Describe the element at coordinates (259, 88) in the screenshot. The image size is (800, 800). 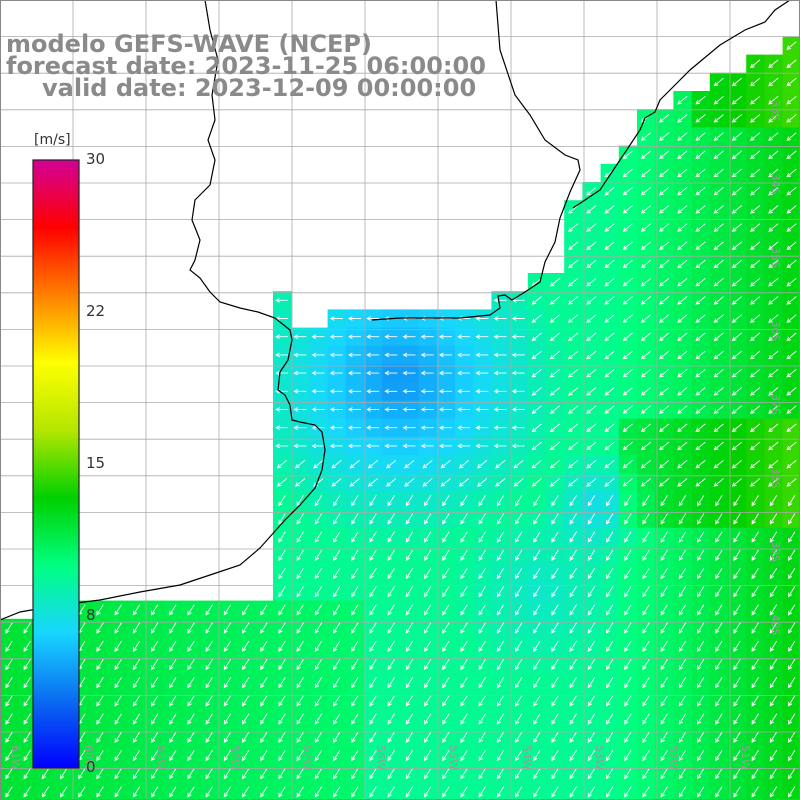
I see `valid-date: valid date: 2023-12-09 00:00:00` at that location.